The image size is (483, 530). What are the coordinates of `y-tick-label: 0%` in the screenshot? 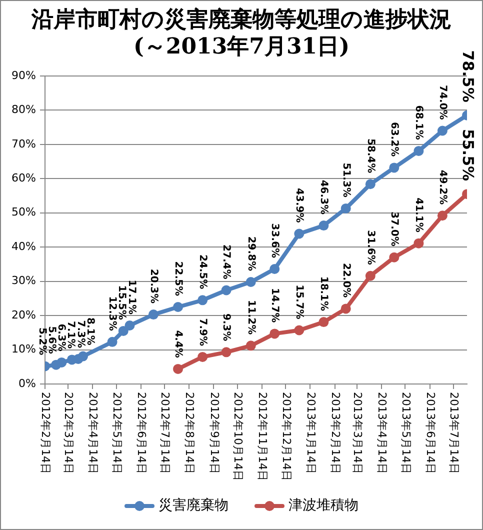 It's located at (27, 383).